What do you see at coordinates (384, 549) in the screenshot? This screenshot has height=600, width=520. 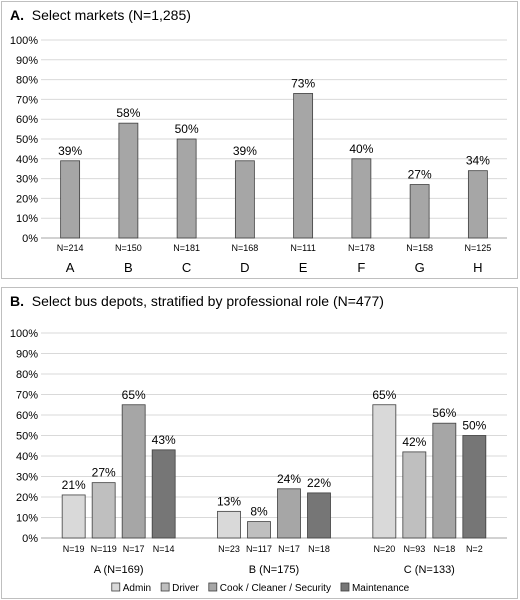 I see `chart-b-n-label: N=20` at bounding box center [384, 549].